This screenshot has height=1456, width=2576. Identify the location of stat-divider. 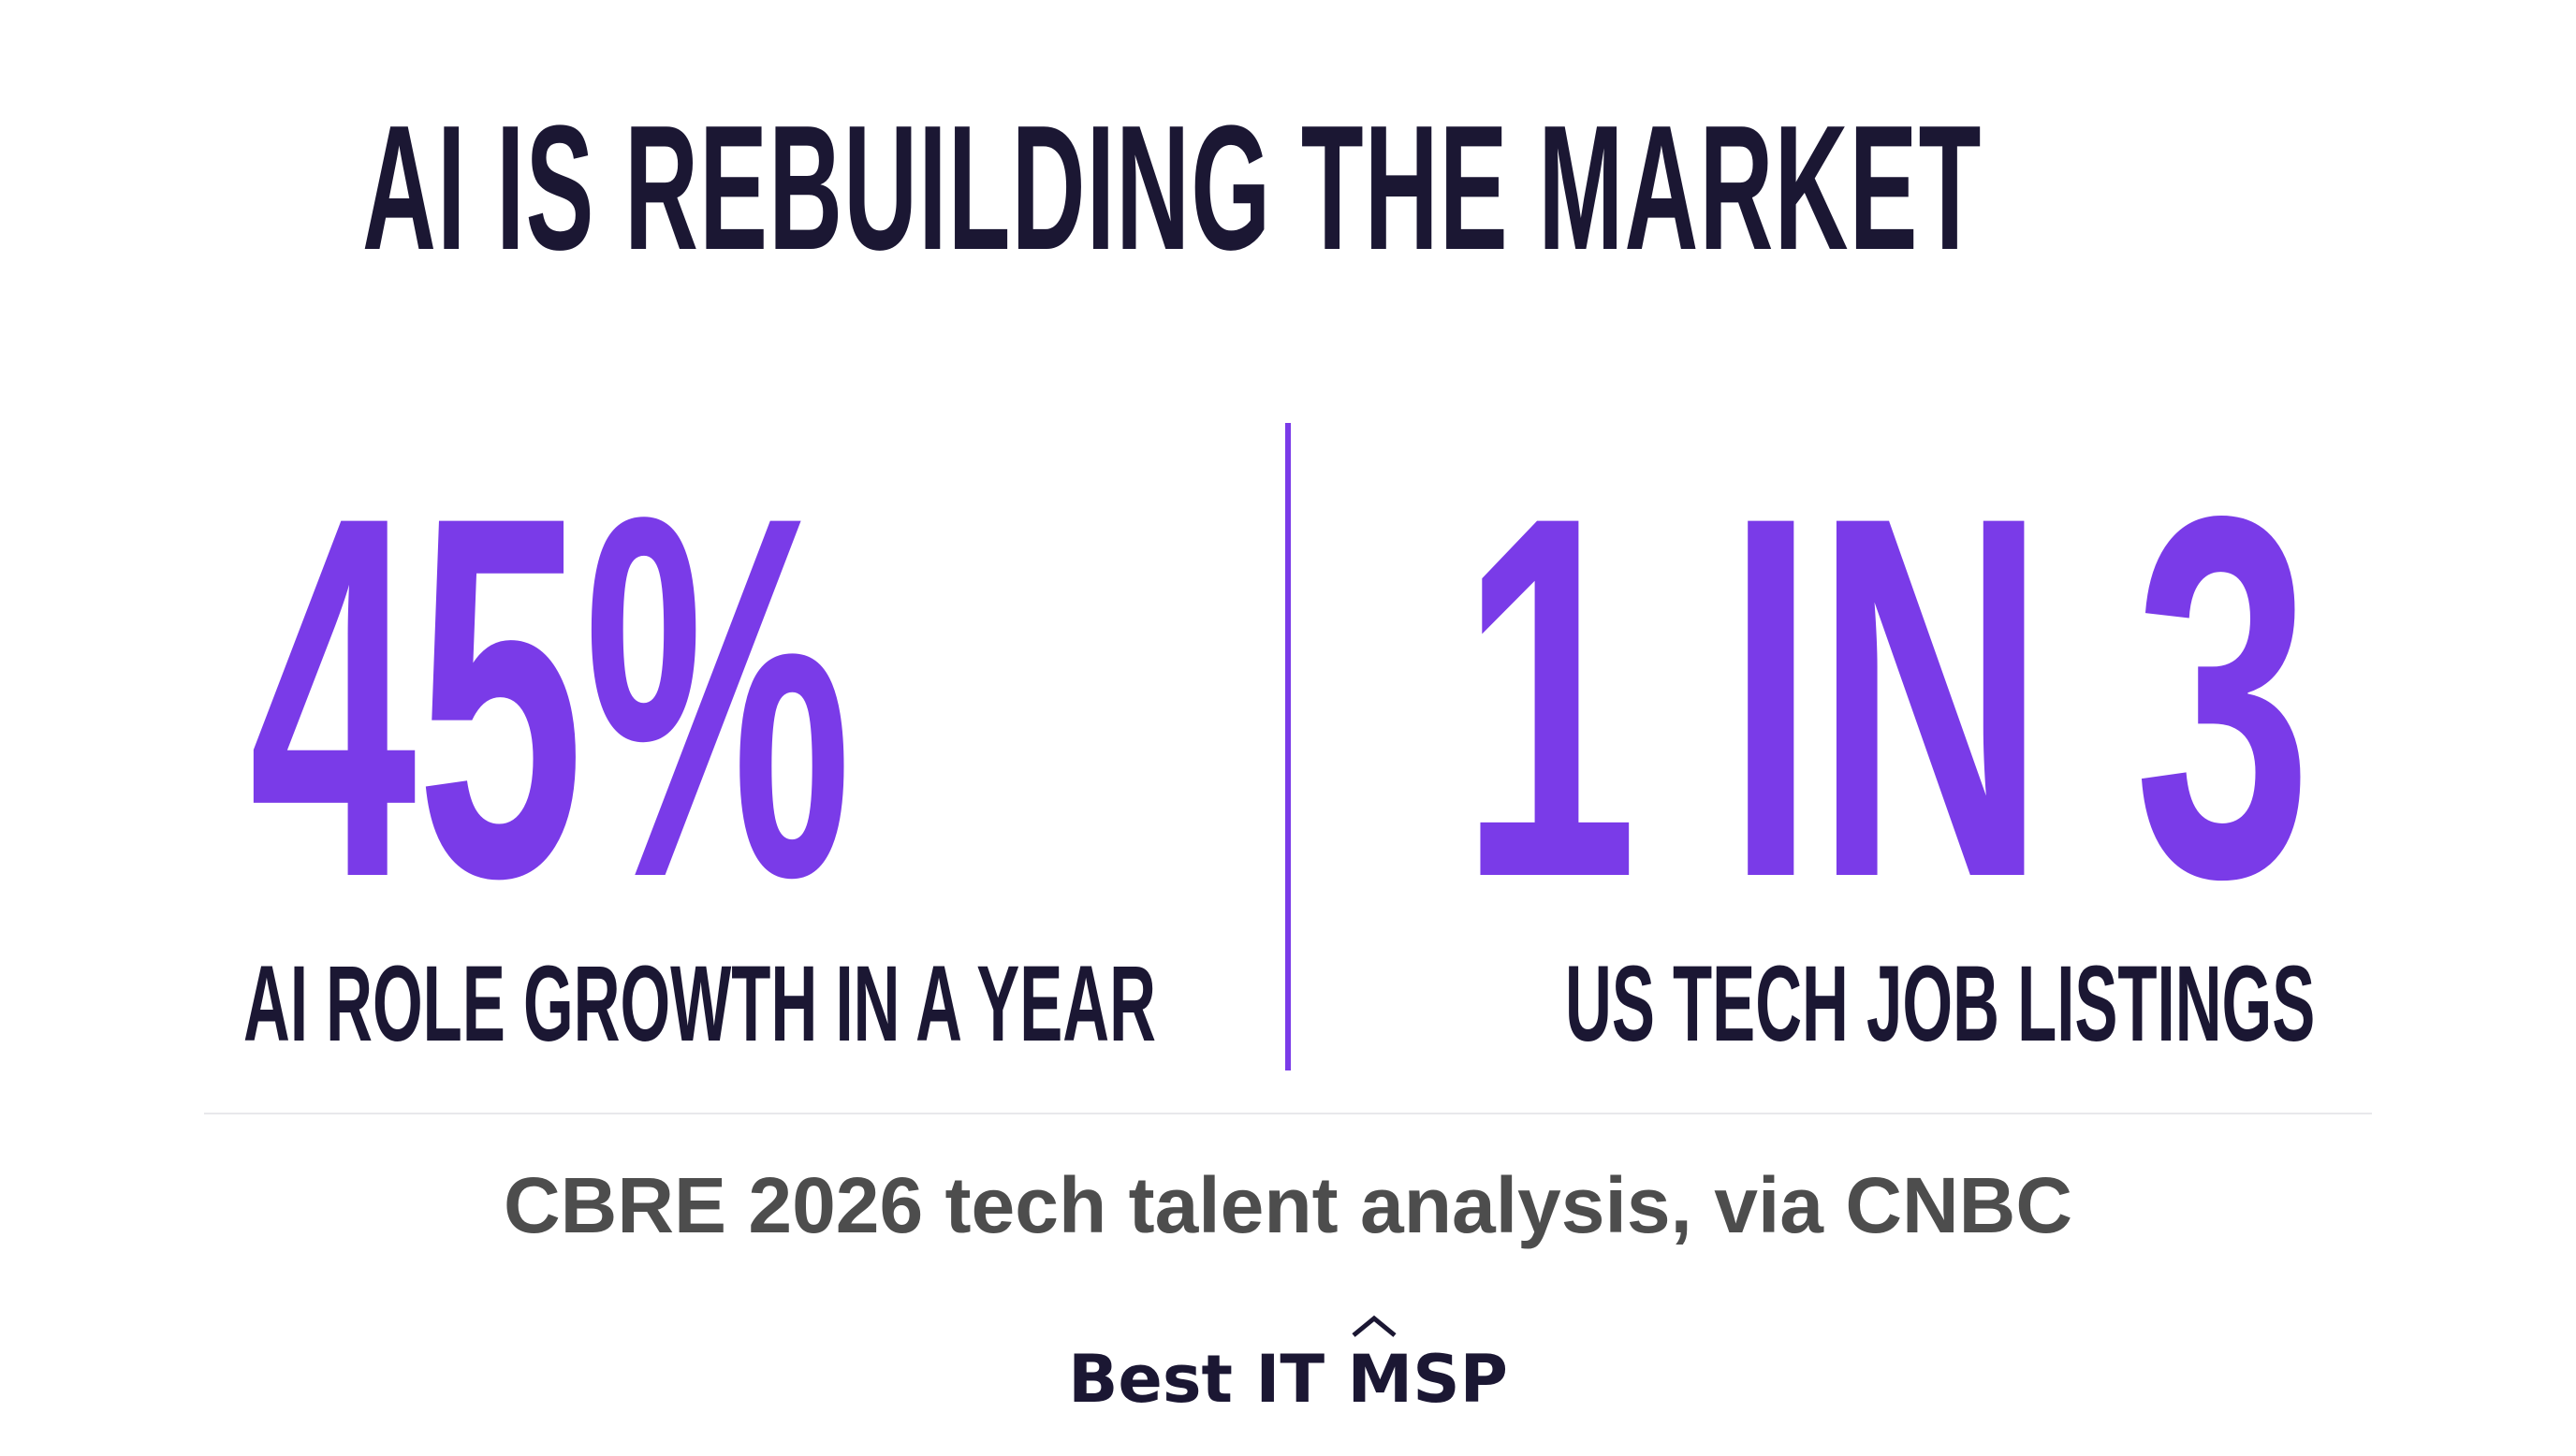
(1288, 746).